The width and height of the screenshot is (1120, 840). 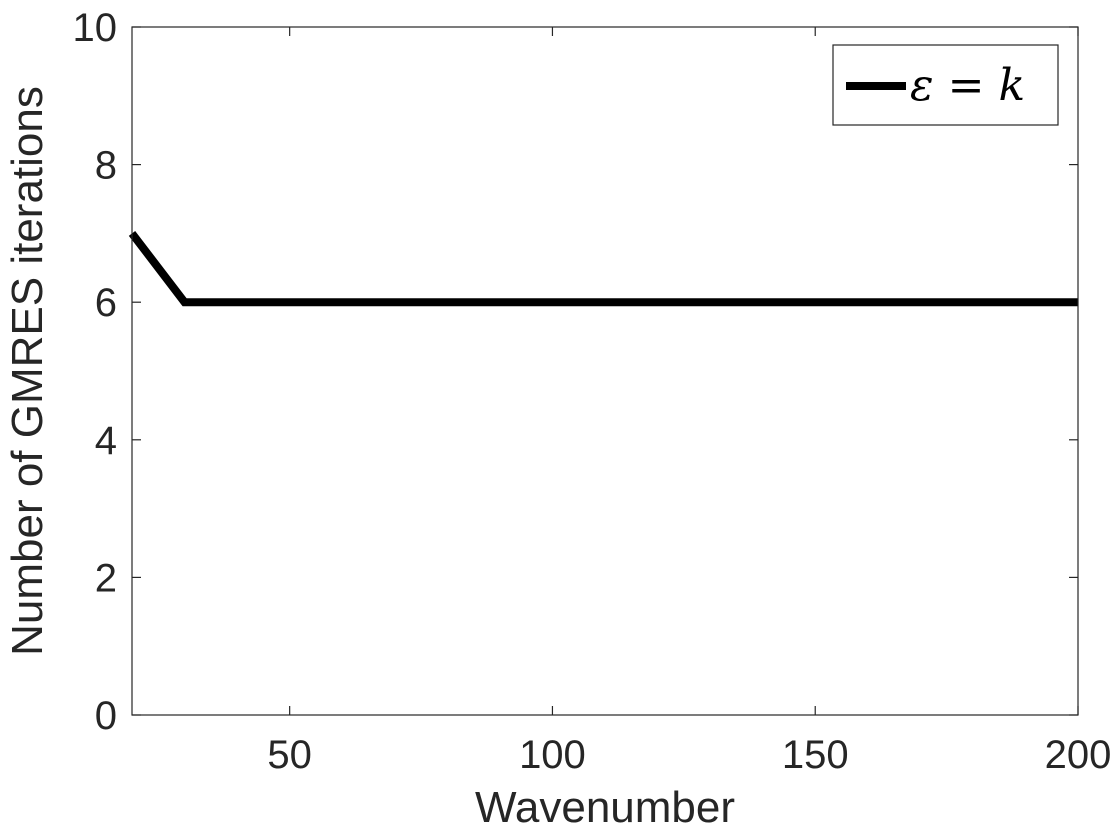 What do you see at coordinates (106, 303) in the screenshot?
I see `y-tick-label: 6` at bounding box center [106, 303].